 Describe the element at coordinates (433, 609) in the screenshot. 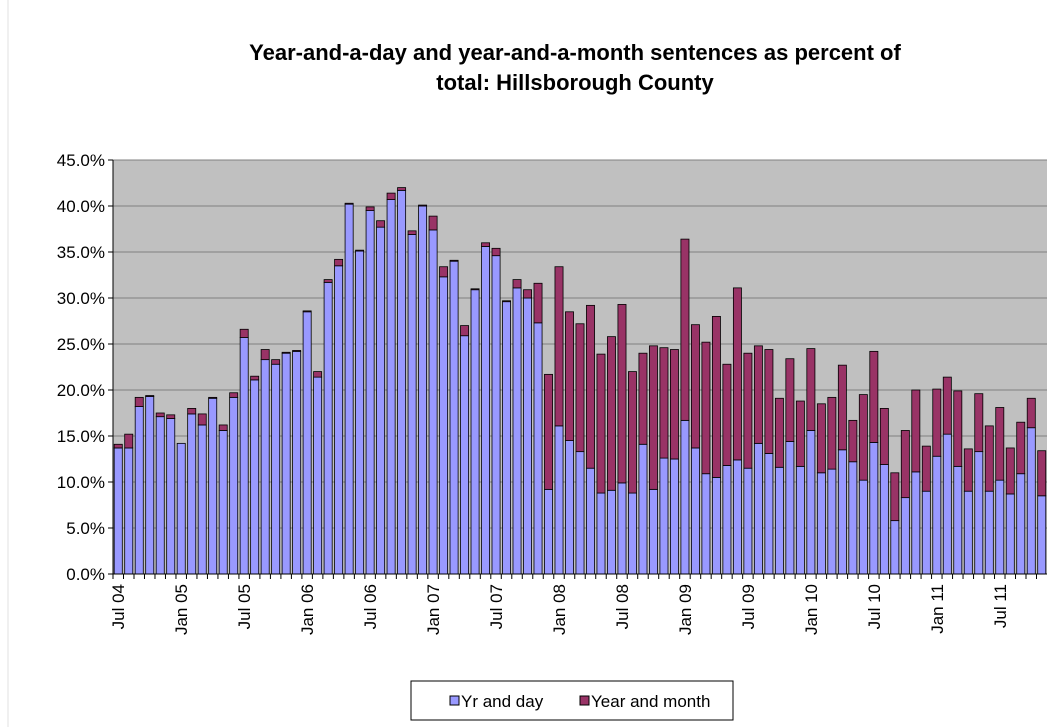

I see `x-tick-label: Jan 07` at that location.